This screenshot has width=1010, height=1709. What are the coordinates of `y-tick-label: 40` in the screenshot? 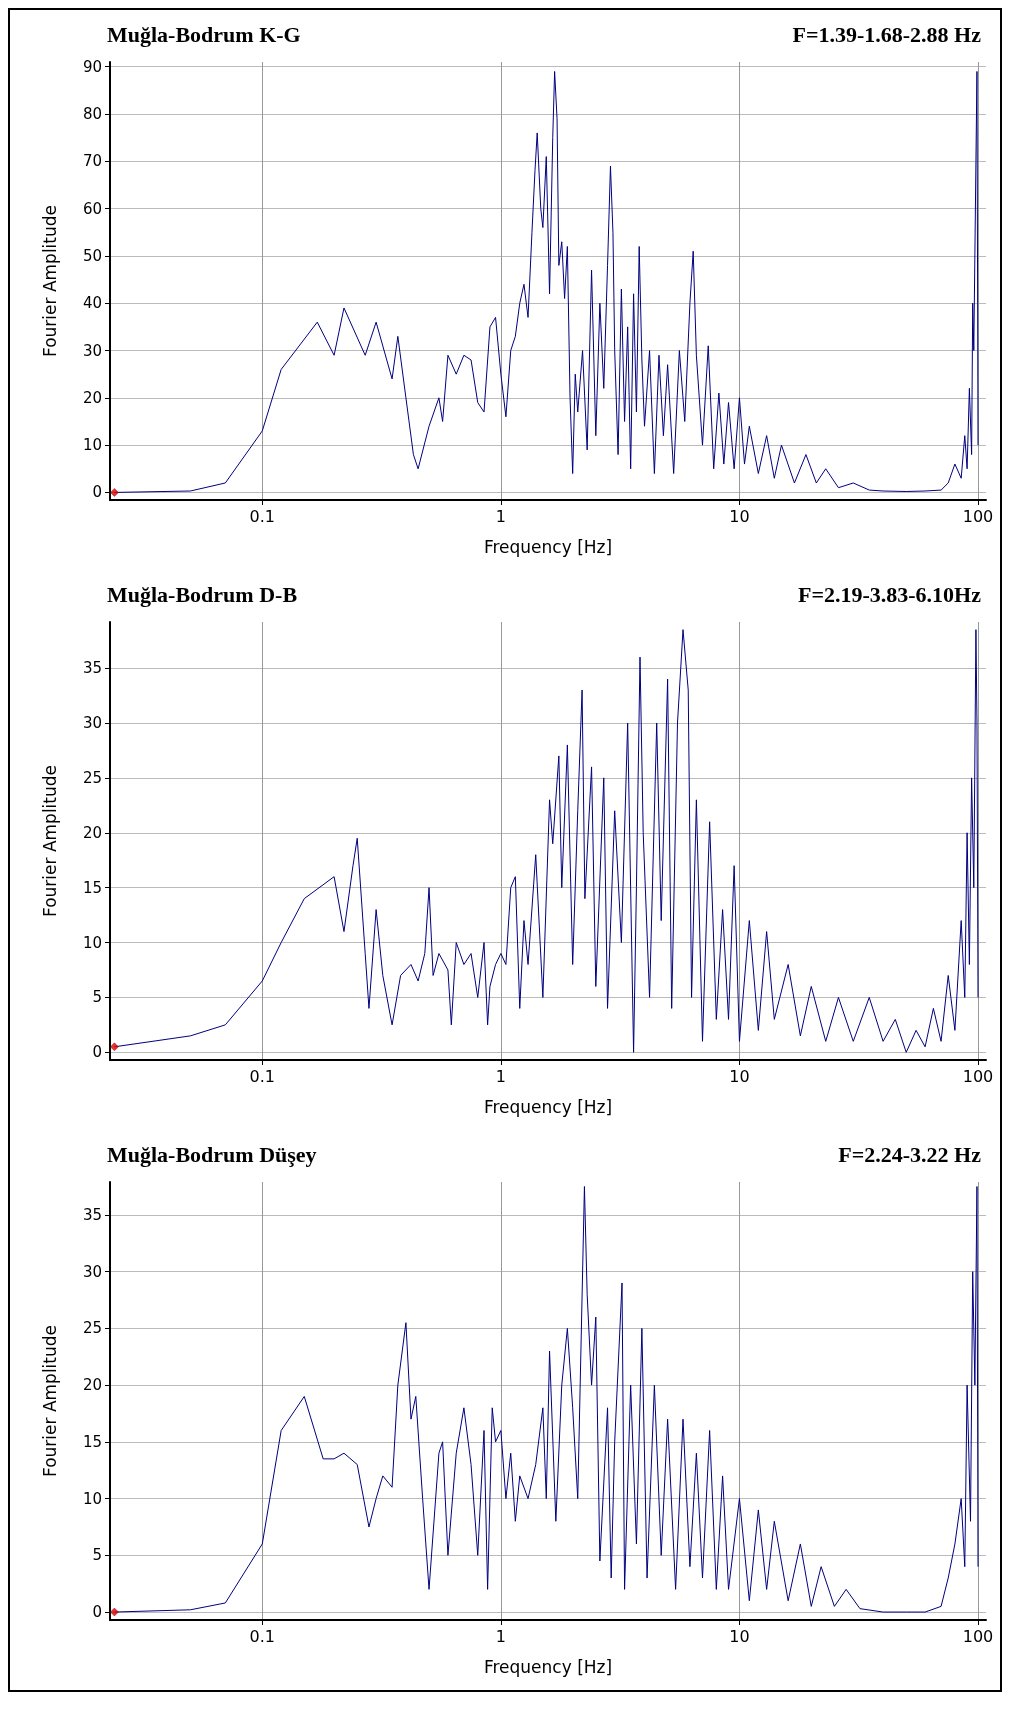 It's located at (92, 303).